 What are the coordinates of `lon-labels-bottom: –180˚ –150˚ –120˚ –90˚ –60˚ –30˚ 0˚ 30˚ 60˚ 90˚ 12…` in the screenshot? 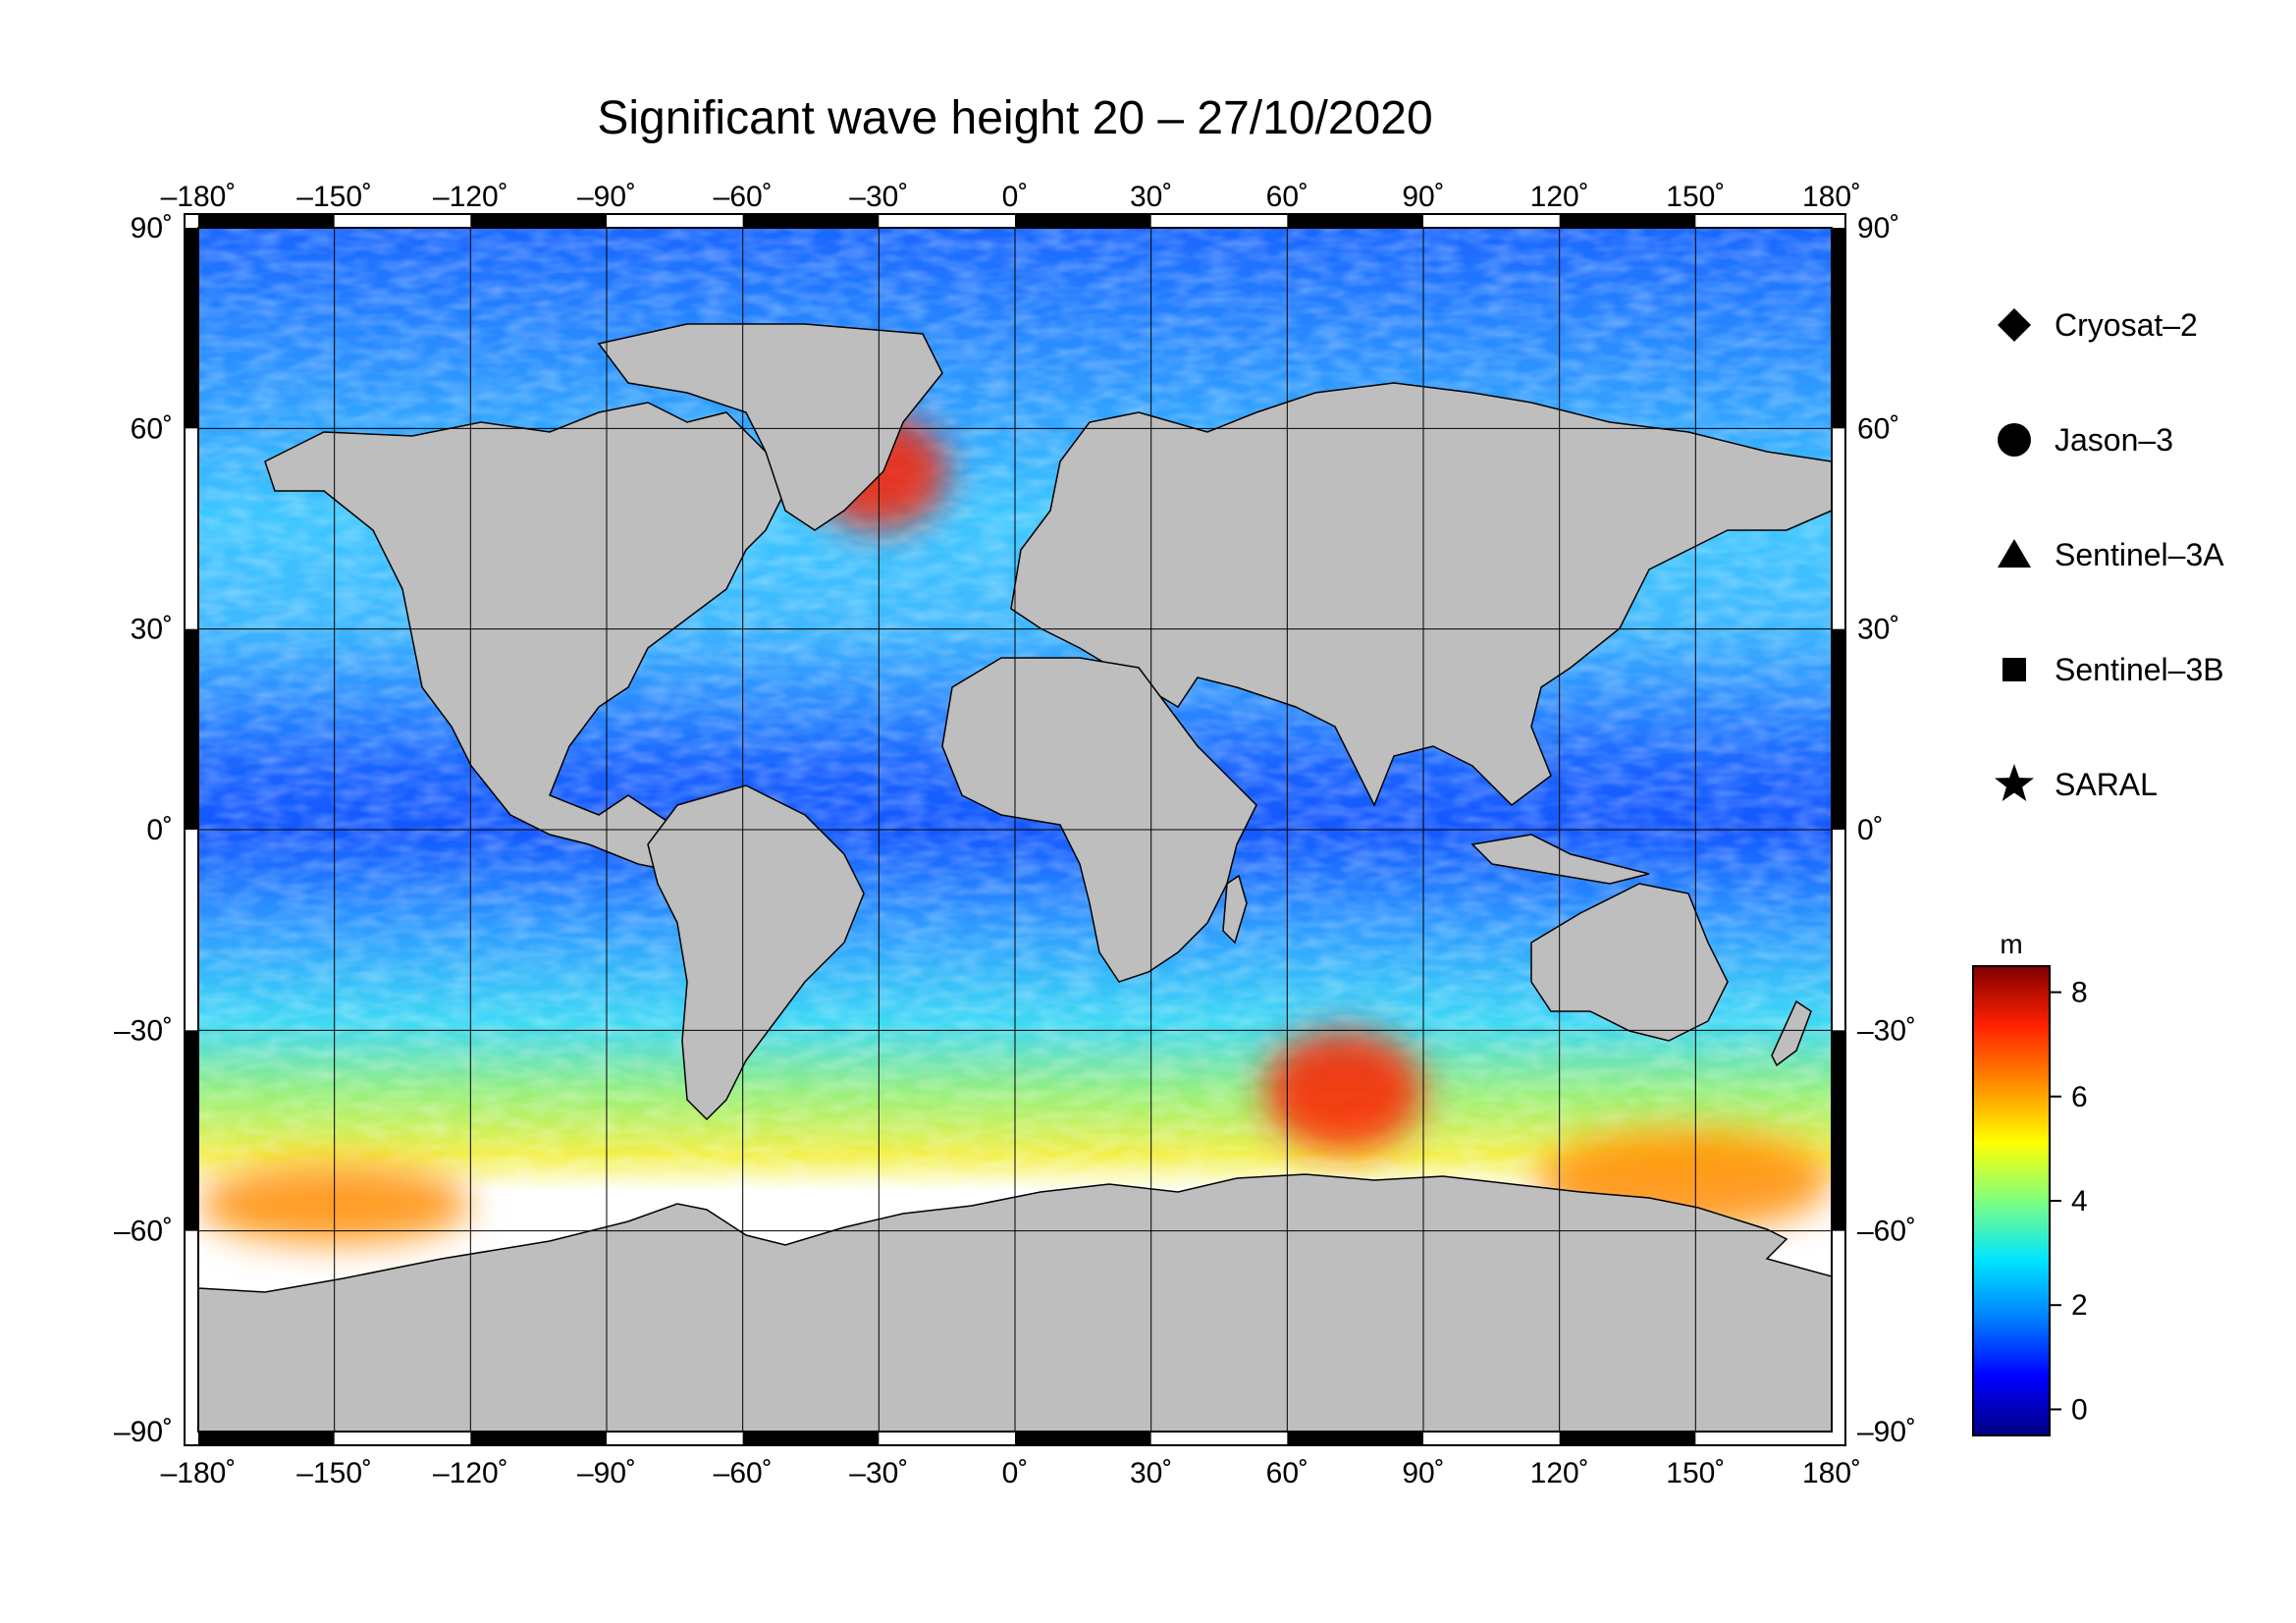 It's located at (1011, 1473).